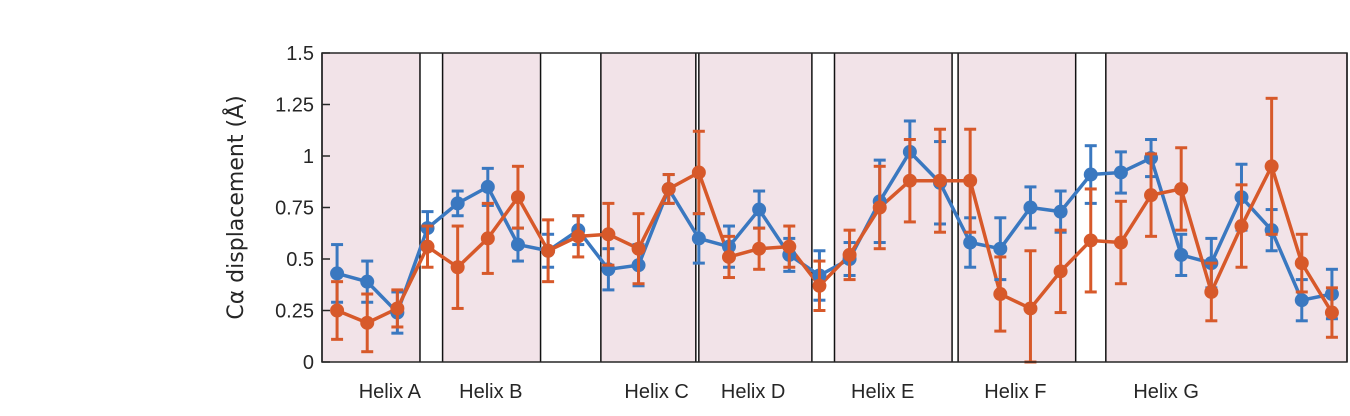 The height and width of the screenshot is (416, 1350). I want to click on helix-label-0: Helix A, so click(390, 392).